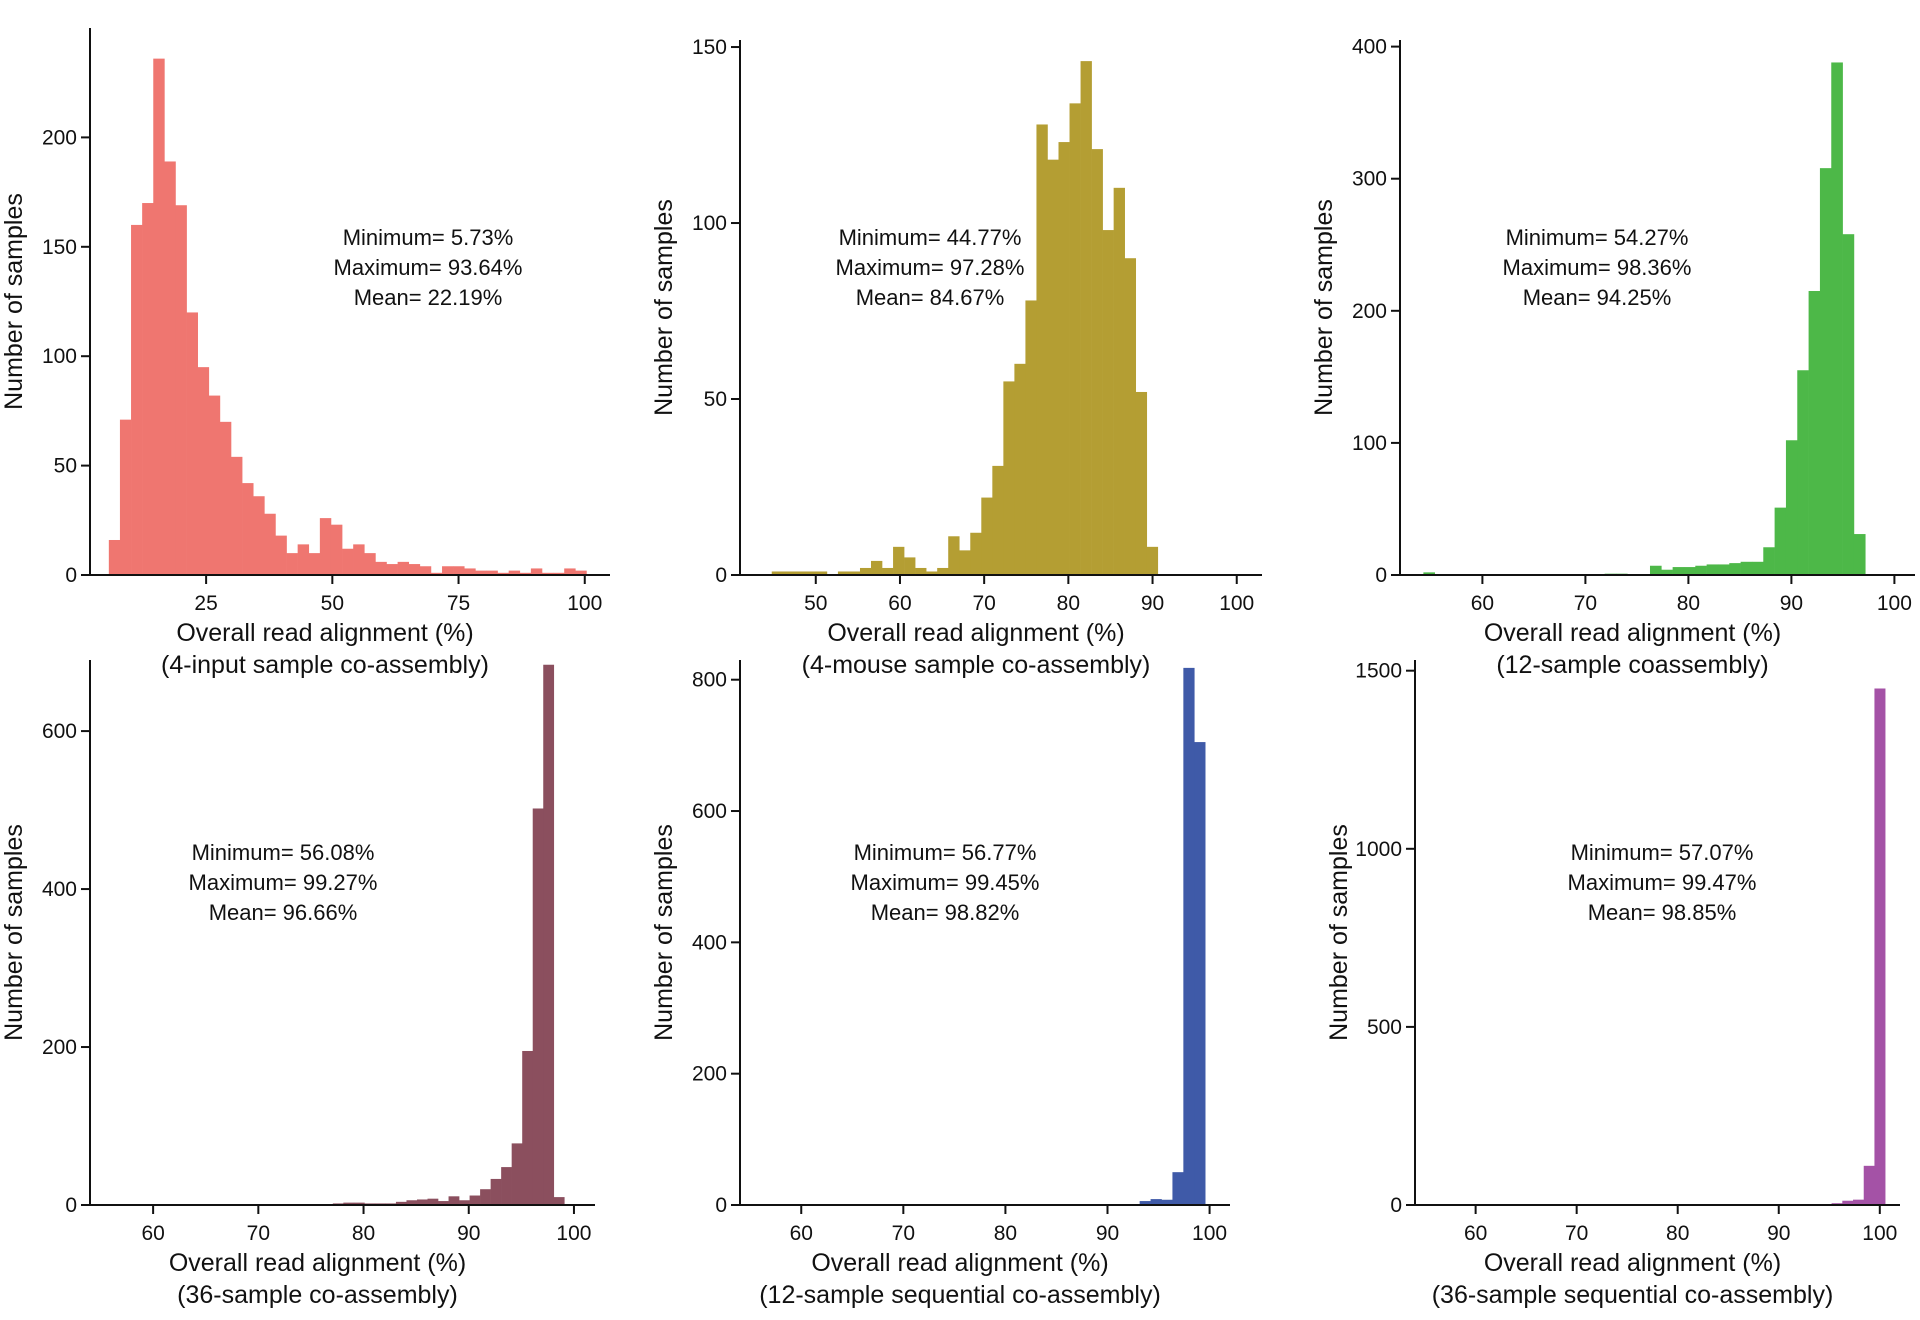  Describe the element at coordinates (428, 237) in the screenshot. I see `stats-line: Minimum= 5.73%` at that location.